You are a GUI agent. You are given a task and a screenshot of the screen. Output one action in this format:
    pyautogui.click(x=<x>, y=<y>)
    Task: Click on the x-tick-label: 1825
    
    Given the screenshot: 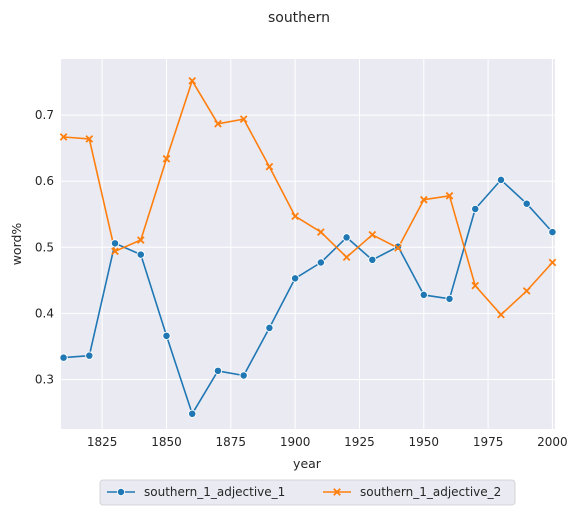 What is the action you would take?
    pyautogui.click(x=102, y=442)
    